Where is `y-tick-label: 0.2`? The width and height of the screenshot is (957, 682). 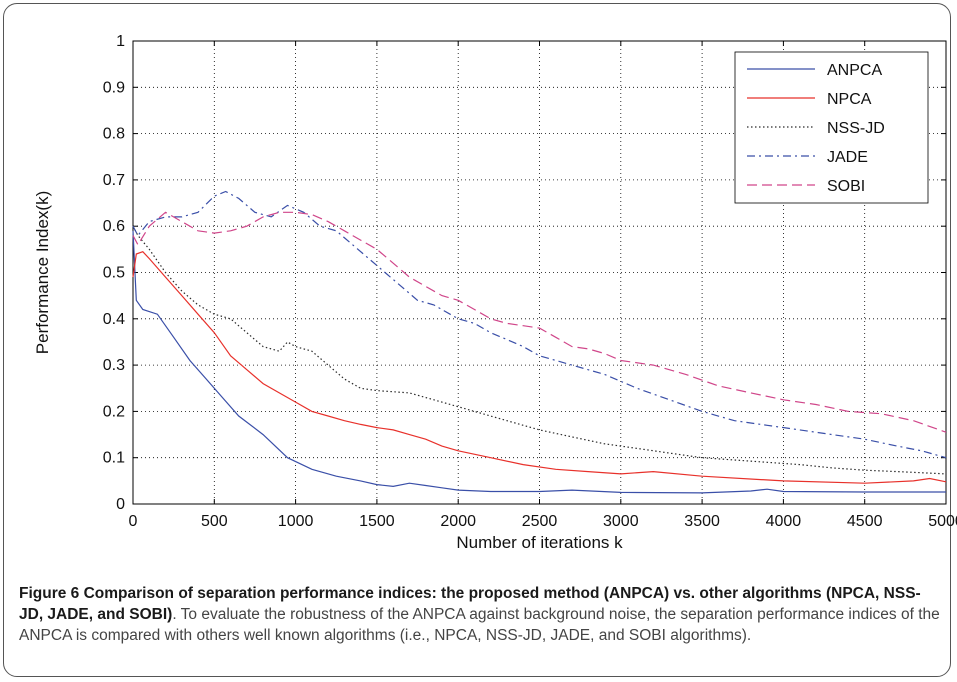
y-tick-label: 0.2 is located at coordinates (114, 411).